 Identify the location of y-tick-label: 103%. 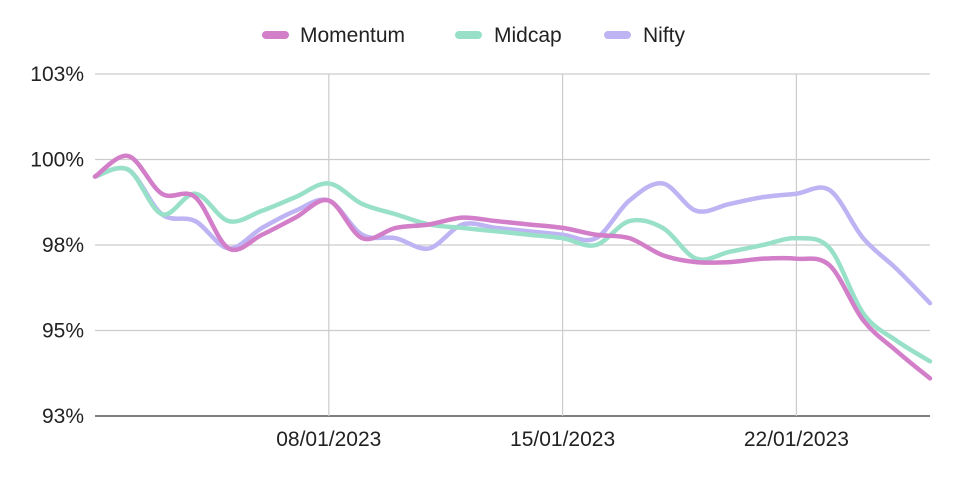
(57, 74).